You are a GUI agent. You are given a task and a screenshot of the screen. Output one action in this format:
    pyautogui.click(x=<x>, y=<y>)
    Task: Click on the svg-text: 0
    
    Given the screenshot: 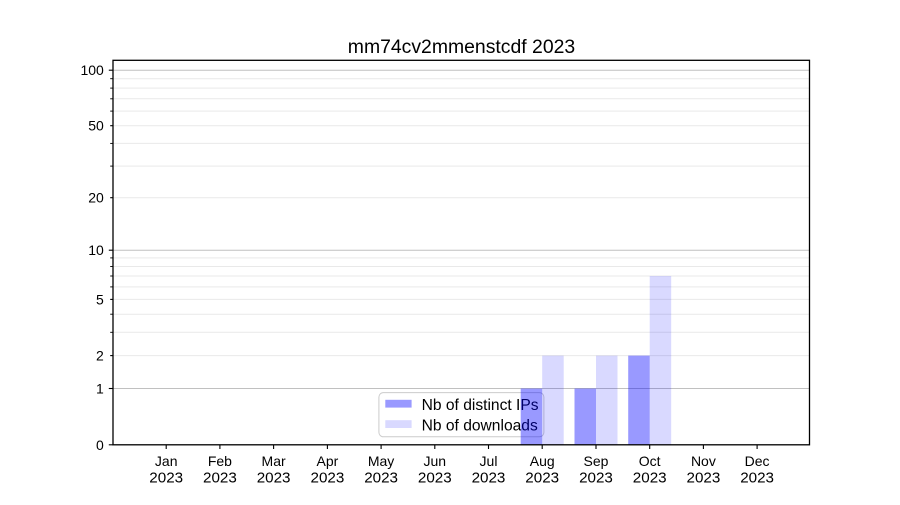 What is the action you would take?
    pyautogui.click(x=100, y=445)
    